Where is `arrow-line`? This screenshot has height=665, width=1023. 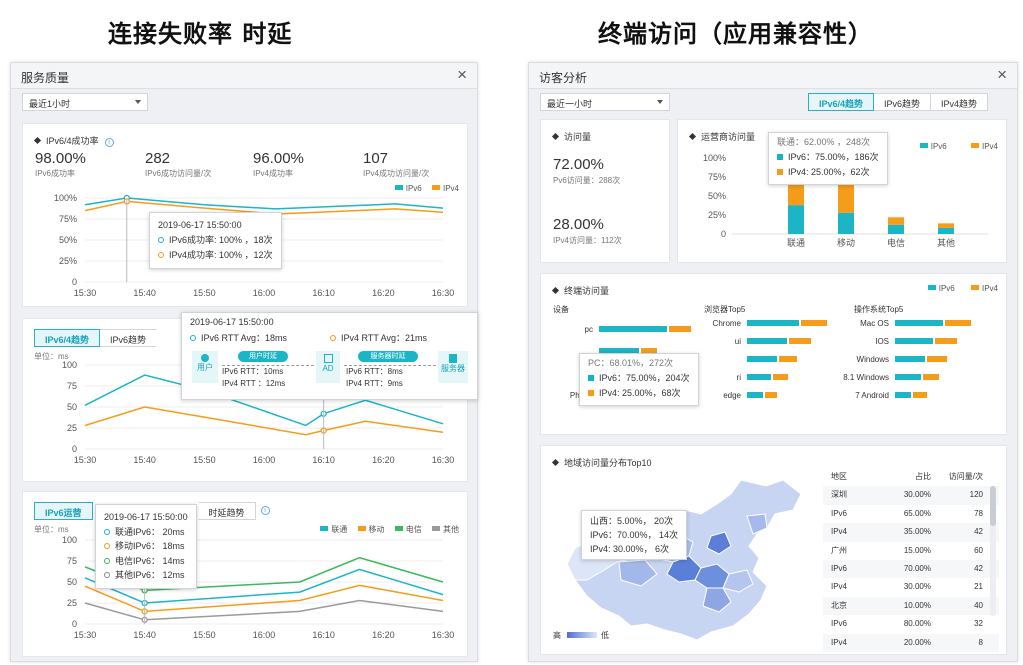 arrow-line is located at coordinates (390, 365).